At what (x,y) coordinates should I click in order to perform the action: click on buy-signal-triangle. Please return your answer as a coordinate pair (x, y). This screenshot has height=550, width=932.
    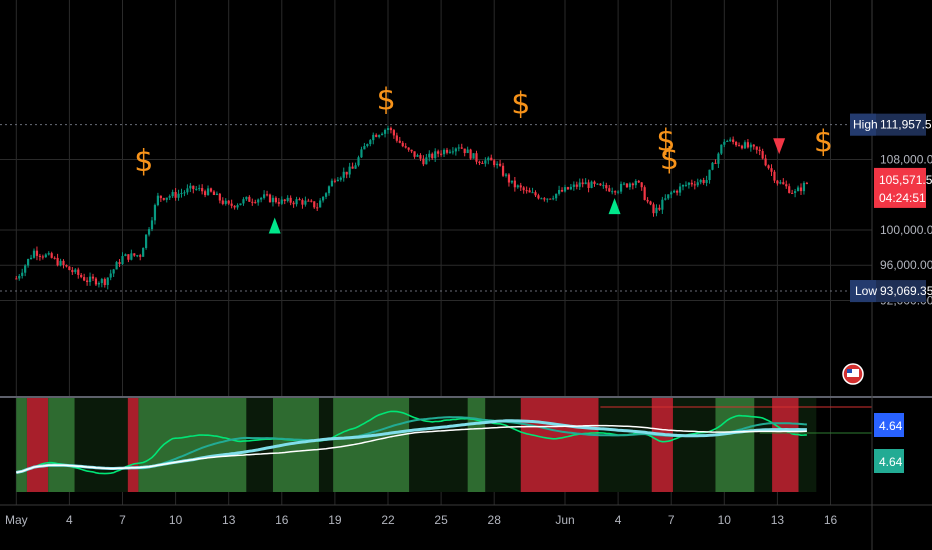
    Looking at the image, I should click on (614, 206).